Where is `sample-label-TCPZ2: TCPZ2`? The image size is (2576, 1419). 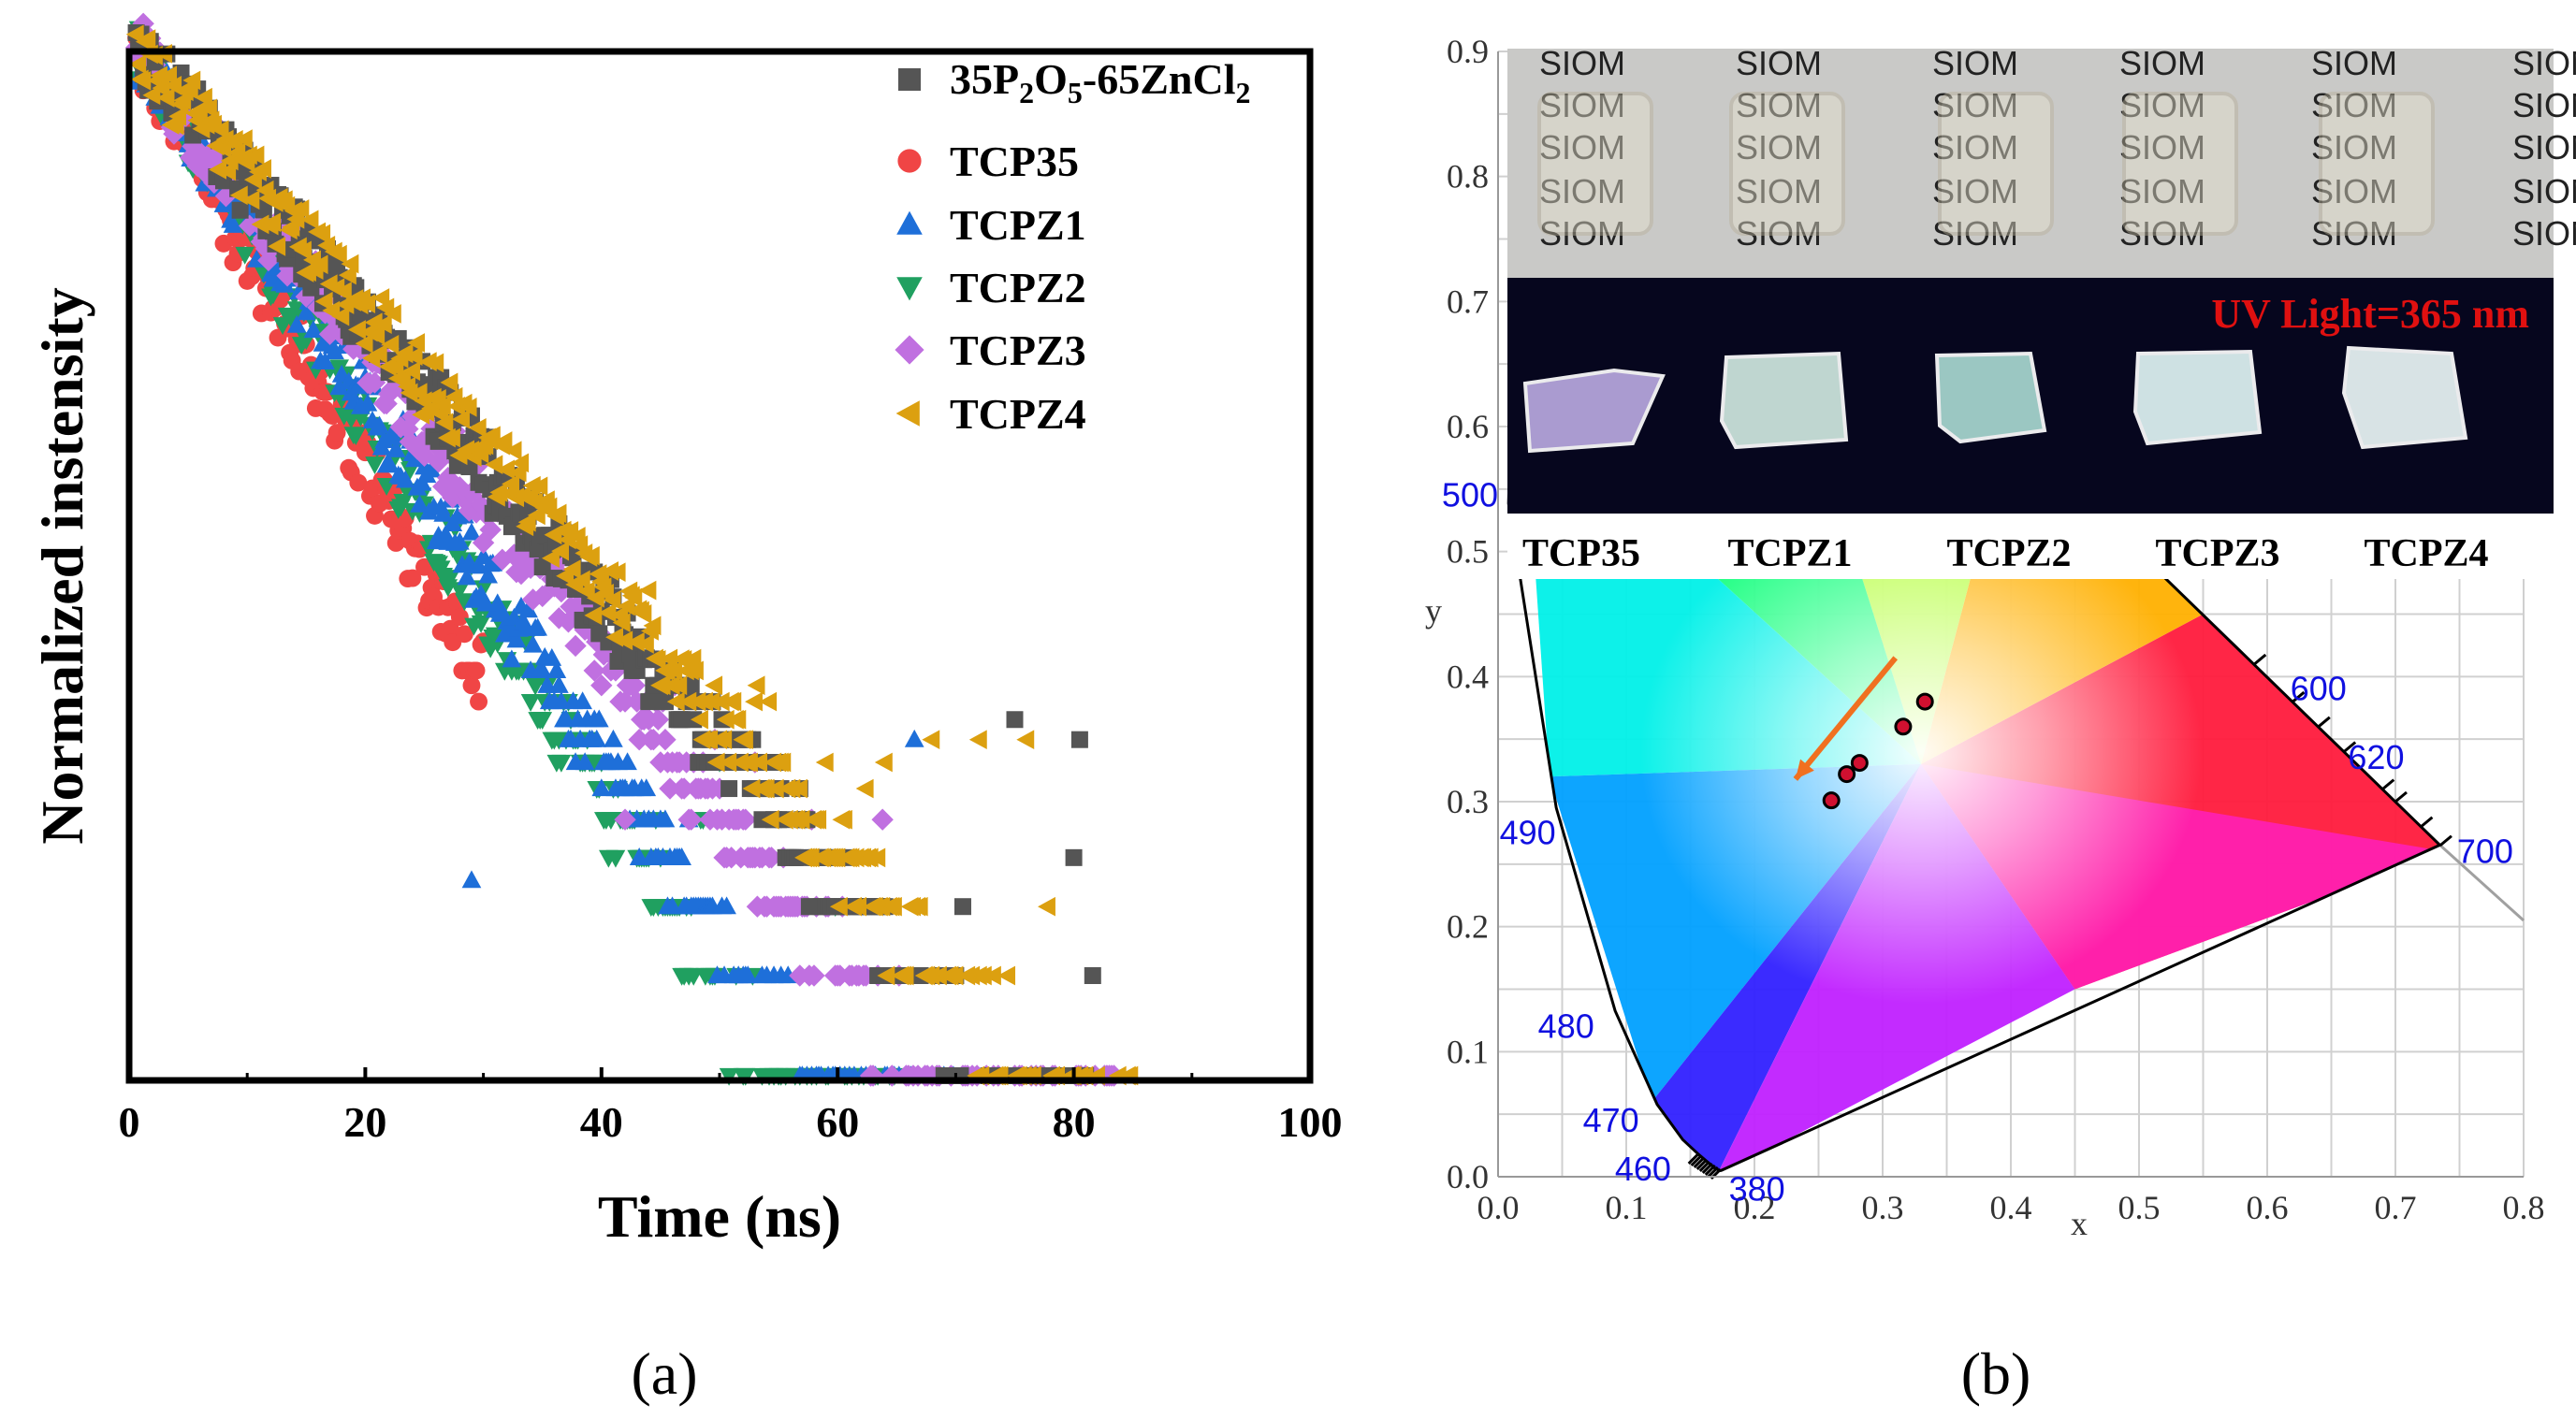
sample-label-TCPZ2: TCPZ2 is located at coordinates (2008, 553).